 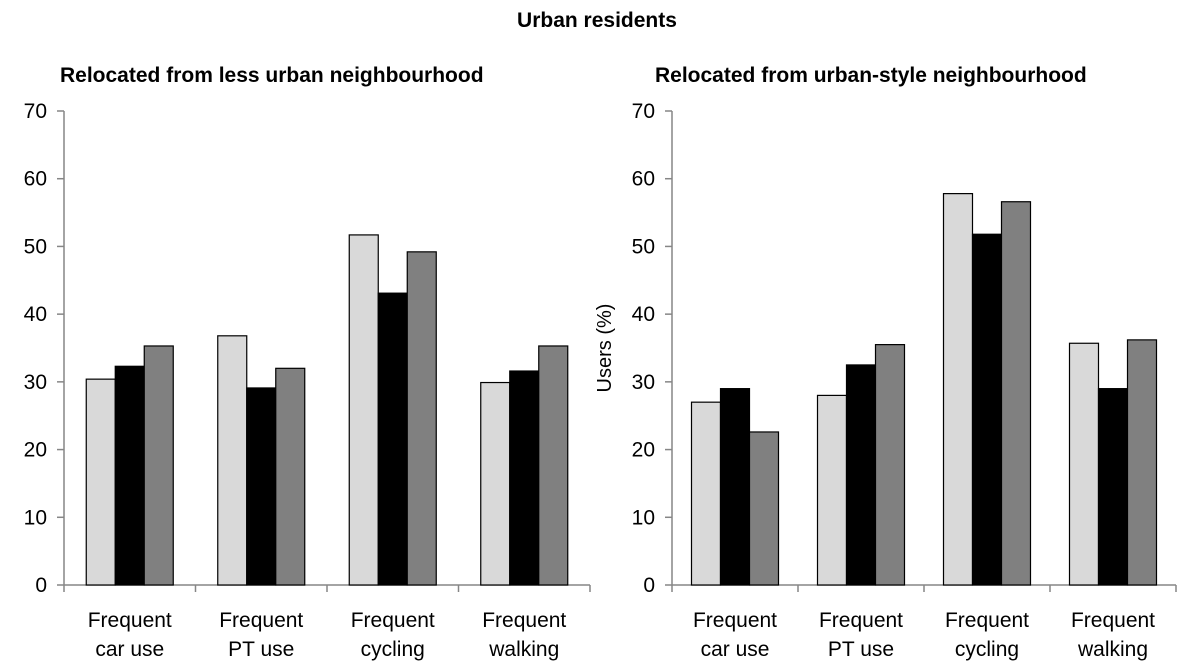 I want to click on chart-title: Relocated from urban-style neighbourhood, so click(x=871, y=75).